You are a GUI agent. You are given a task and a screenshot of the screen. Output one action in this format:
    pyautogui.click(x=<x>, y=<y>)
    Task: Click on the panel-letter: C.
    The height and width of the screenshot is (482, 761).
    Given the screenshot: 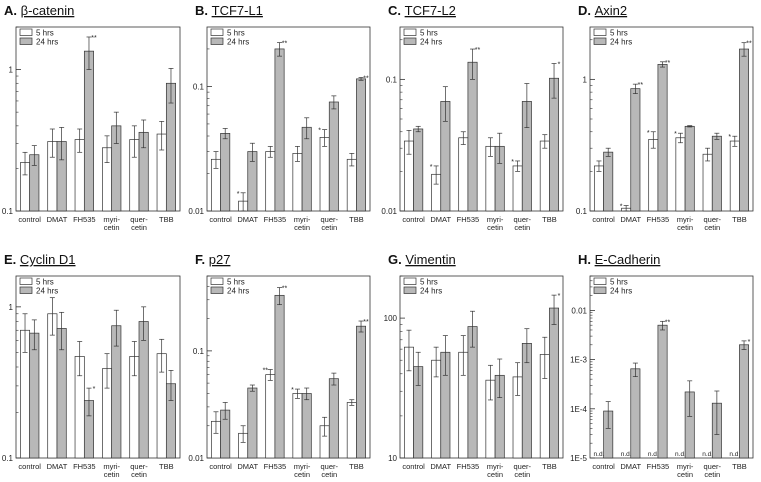 What is the action you would take?
    pyautogui.click(x=396, y=10)
    